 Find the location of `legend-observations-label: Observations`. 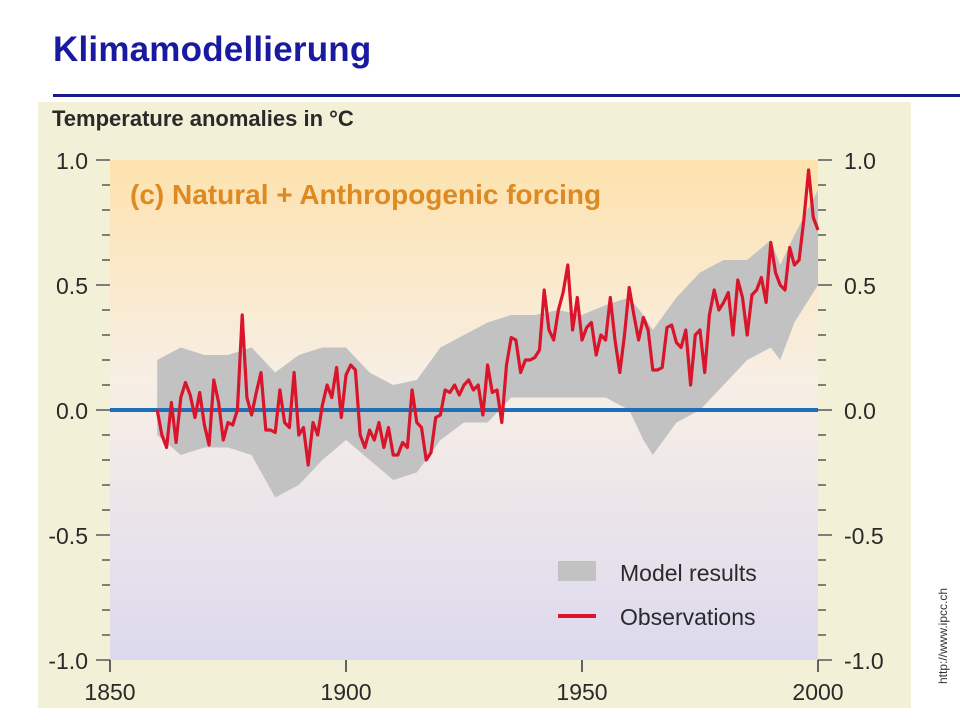

legend-observations-label: Observations is located at coordinates (688, 617).